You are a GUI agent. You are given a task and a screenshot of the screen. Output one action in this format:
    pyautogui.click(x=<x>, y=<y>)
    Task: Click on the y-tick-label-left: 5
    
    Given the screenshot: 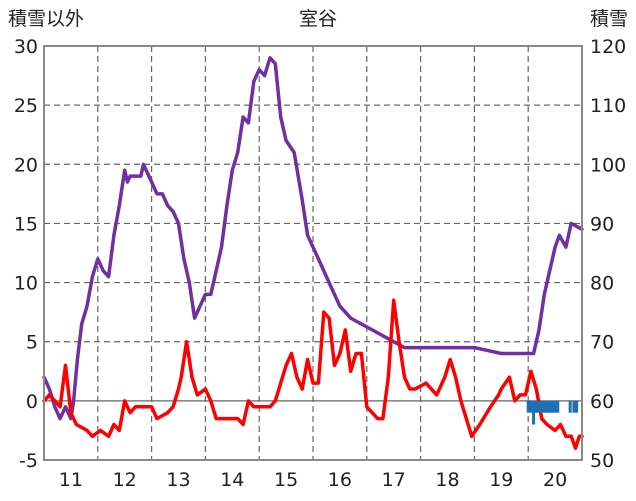 What is the action you would take?
    pyautogui.click(x=32, y=343)
    